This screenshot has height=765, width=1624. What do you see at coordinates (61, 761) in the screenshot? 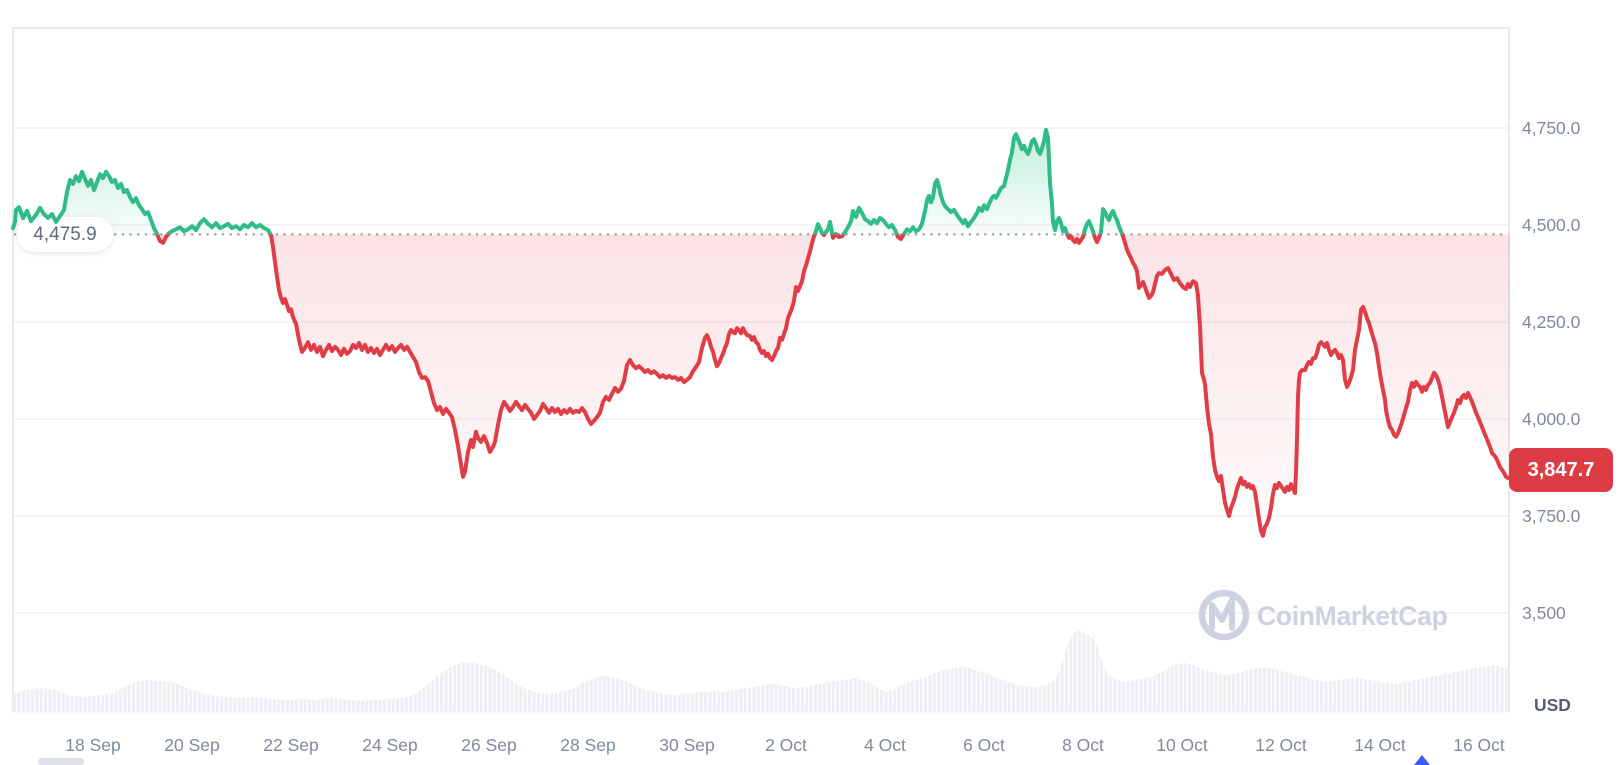
I see `horizontal-scrollbar-thumb` at bounding box center [61, 761].